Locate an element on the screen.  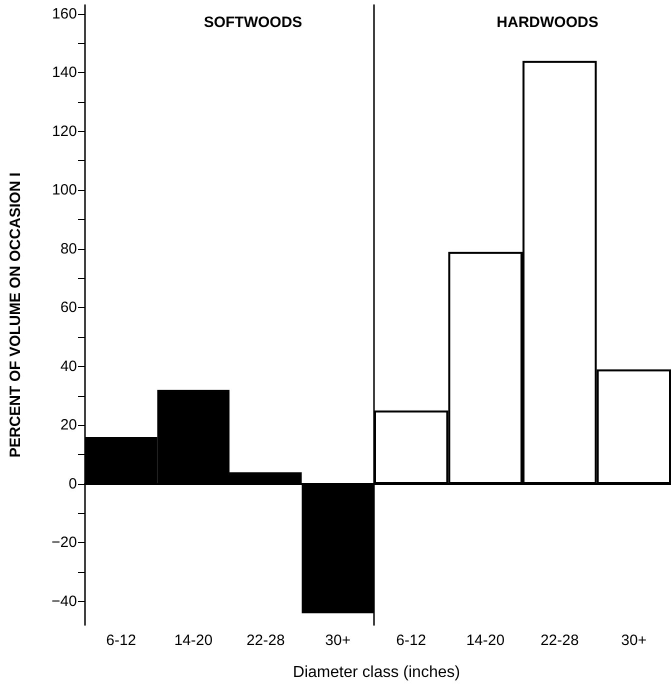
y-tick-label: 20 is located at coordinates (68, 425).